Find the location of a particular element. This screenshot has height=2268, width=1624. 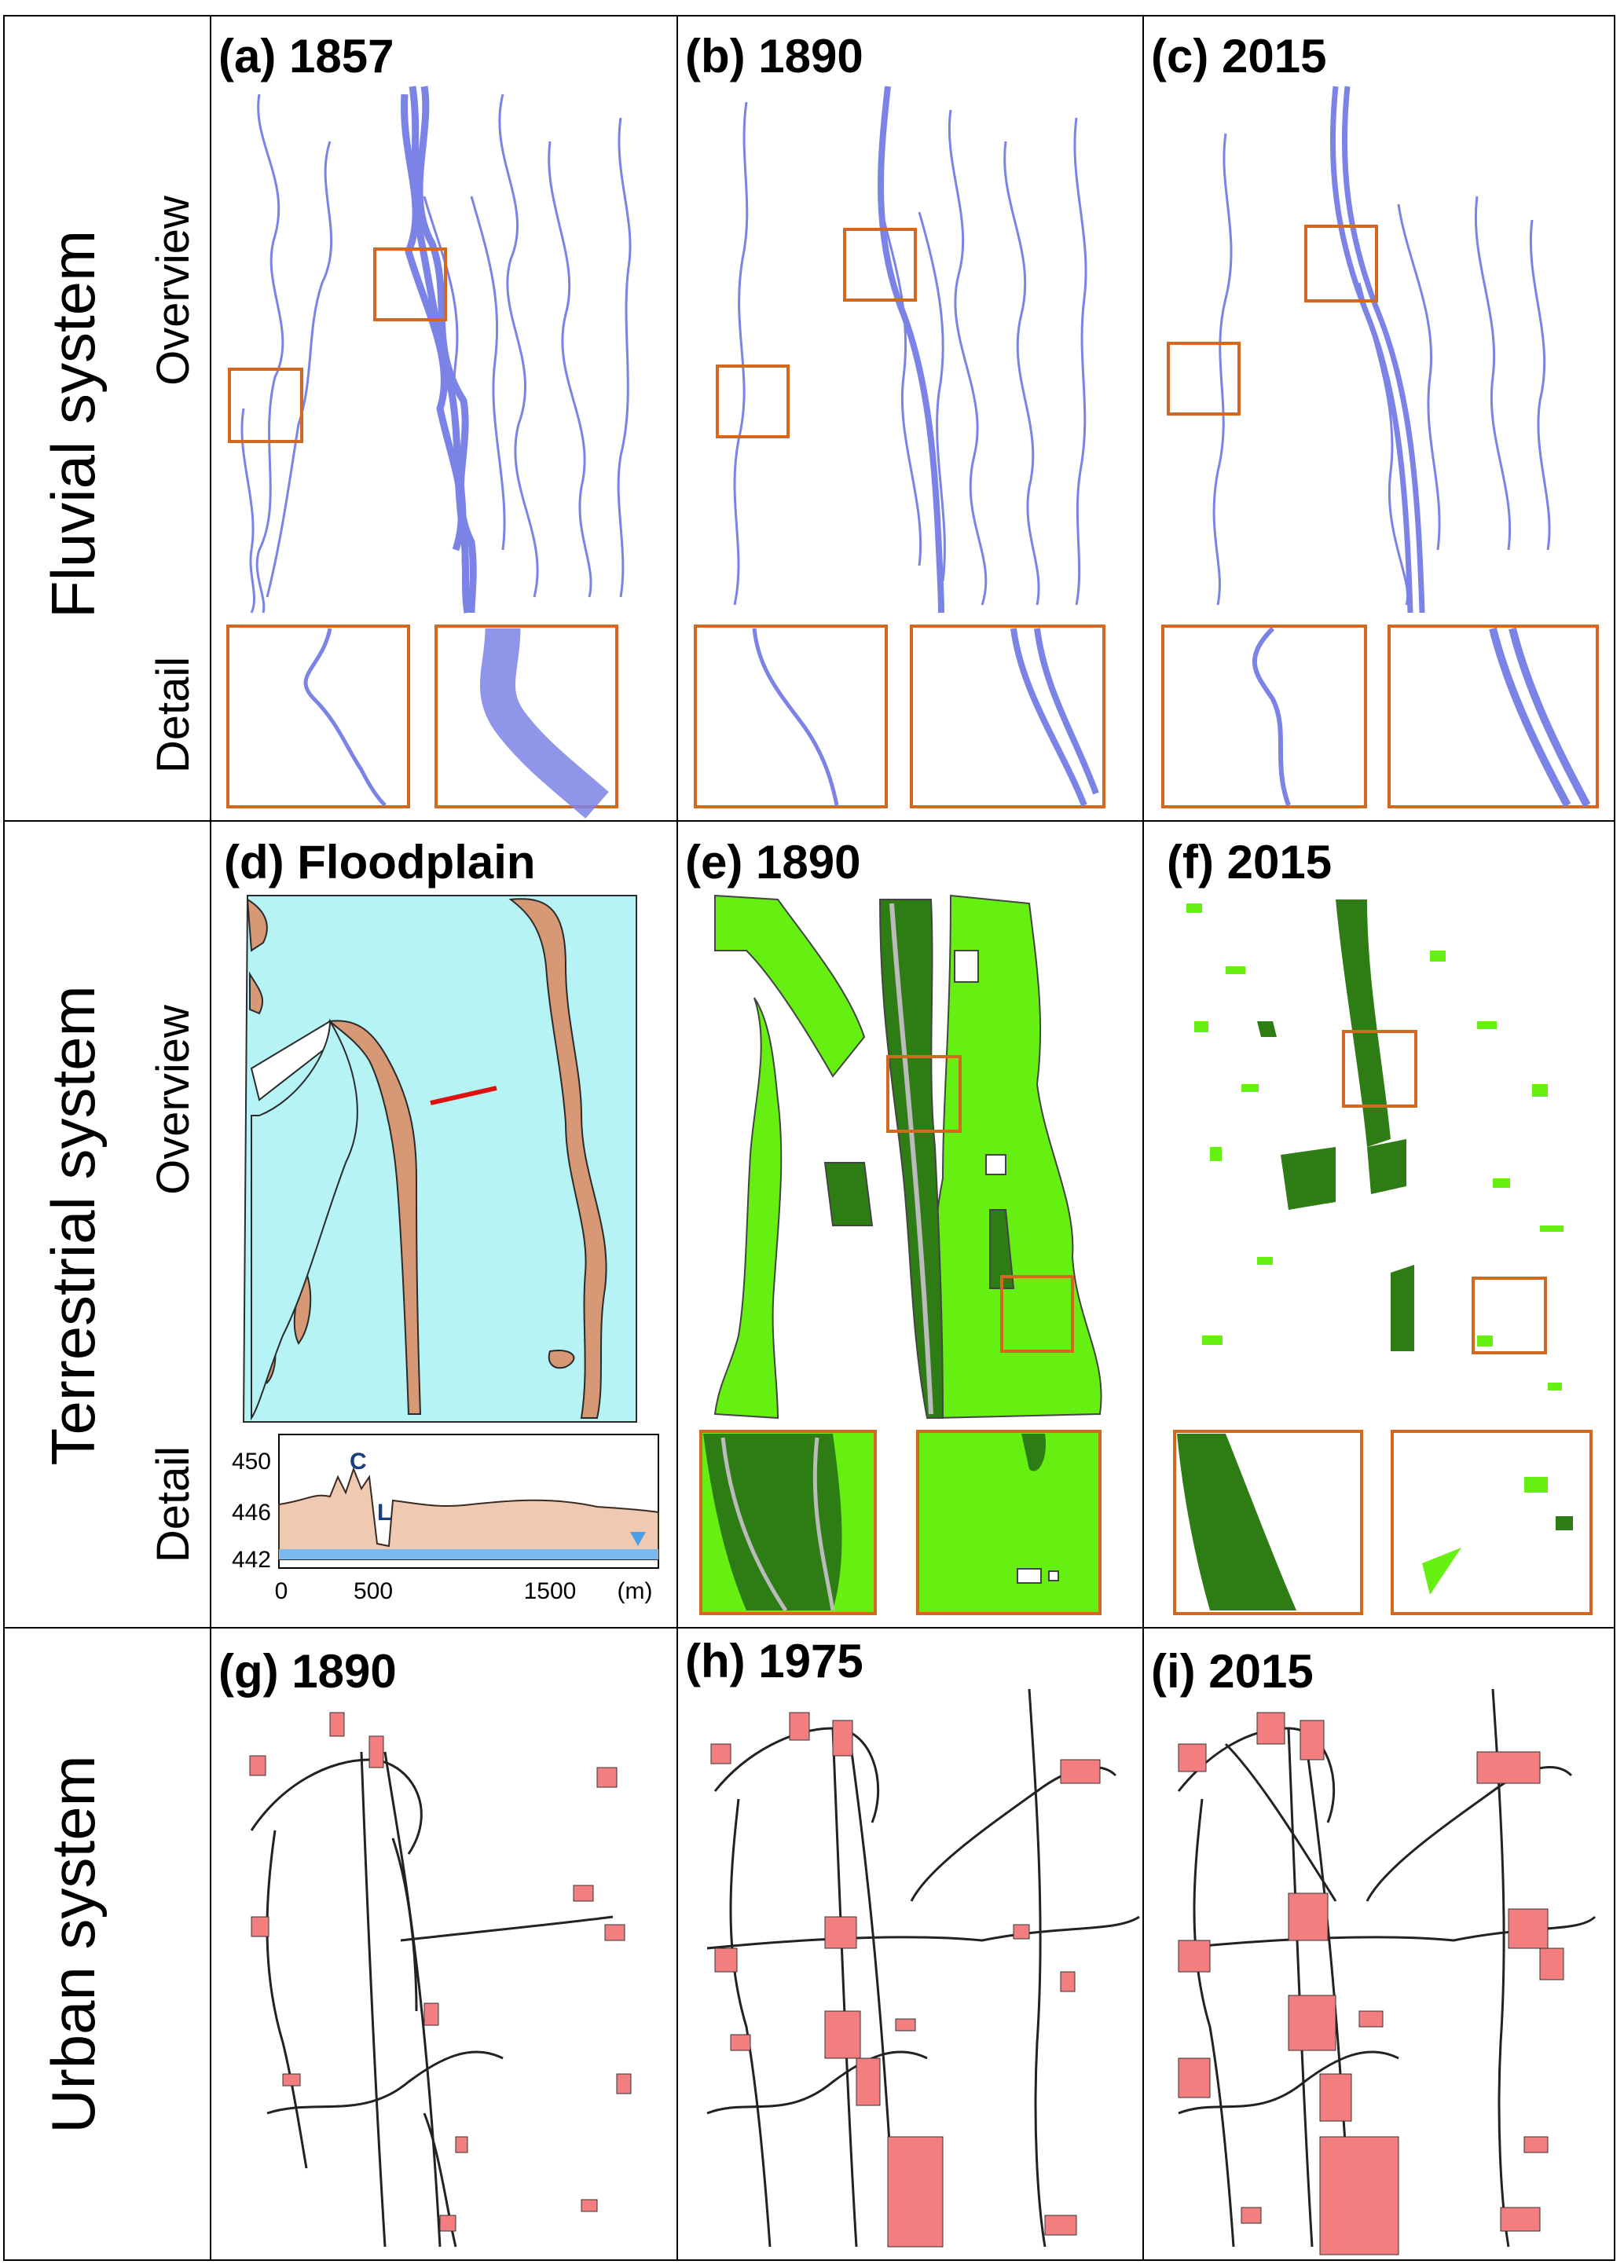

profile-ytick-442: 442 is located at coordinates (251, 1560).